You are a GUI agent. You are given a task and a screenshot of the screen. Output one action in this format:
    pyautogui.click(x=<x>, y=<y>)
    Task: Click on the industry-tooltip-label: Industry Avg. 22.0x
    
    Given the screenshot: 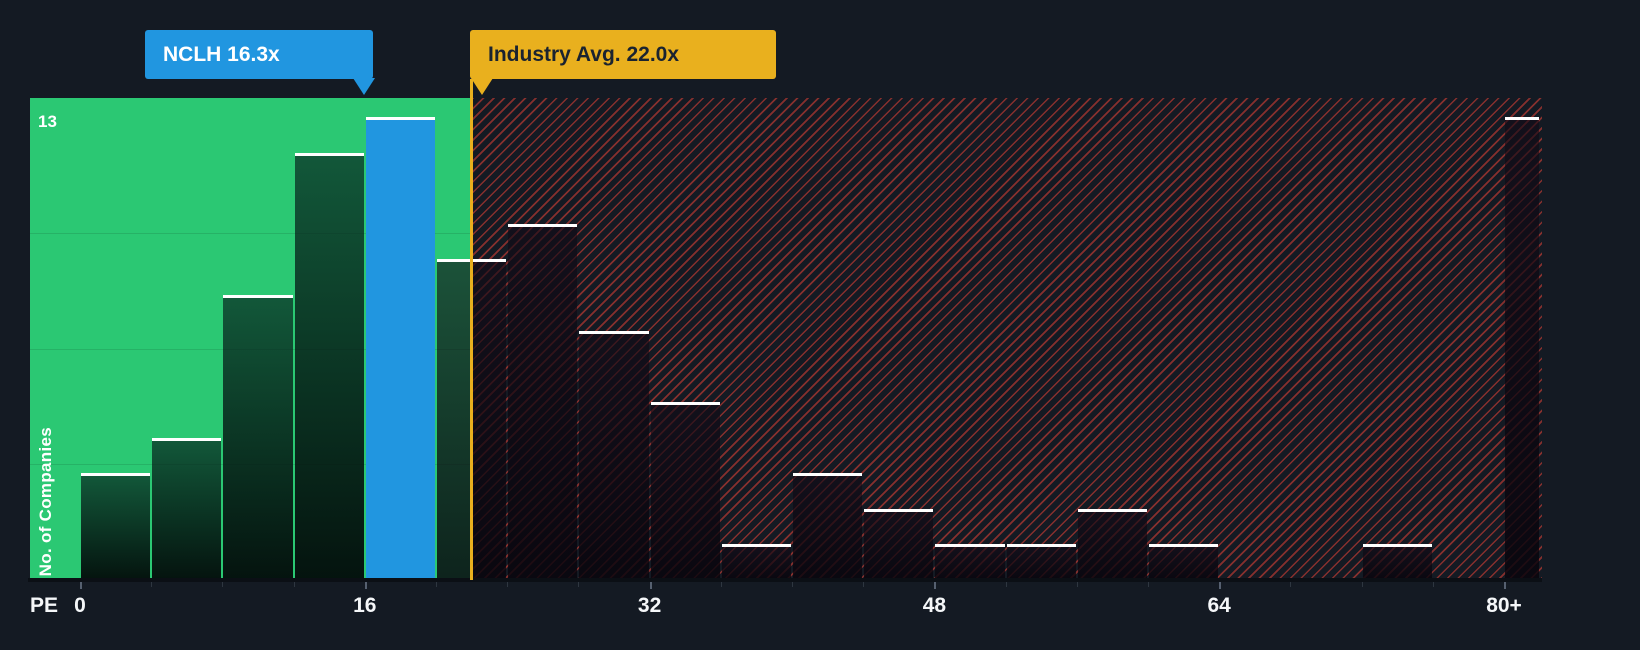 What is the action you would take?
    pyautogui.click(x=584, y=54)
    